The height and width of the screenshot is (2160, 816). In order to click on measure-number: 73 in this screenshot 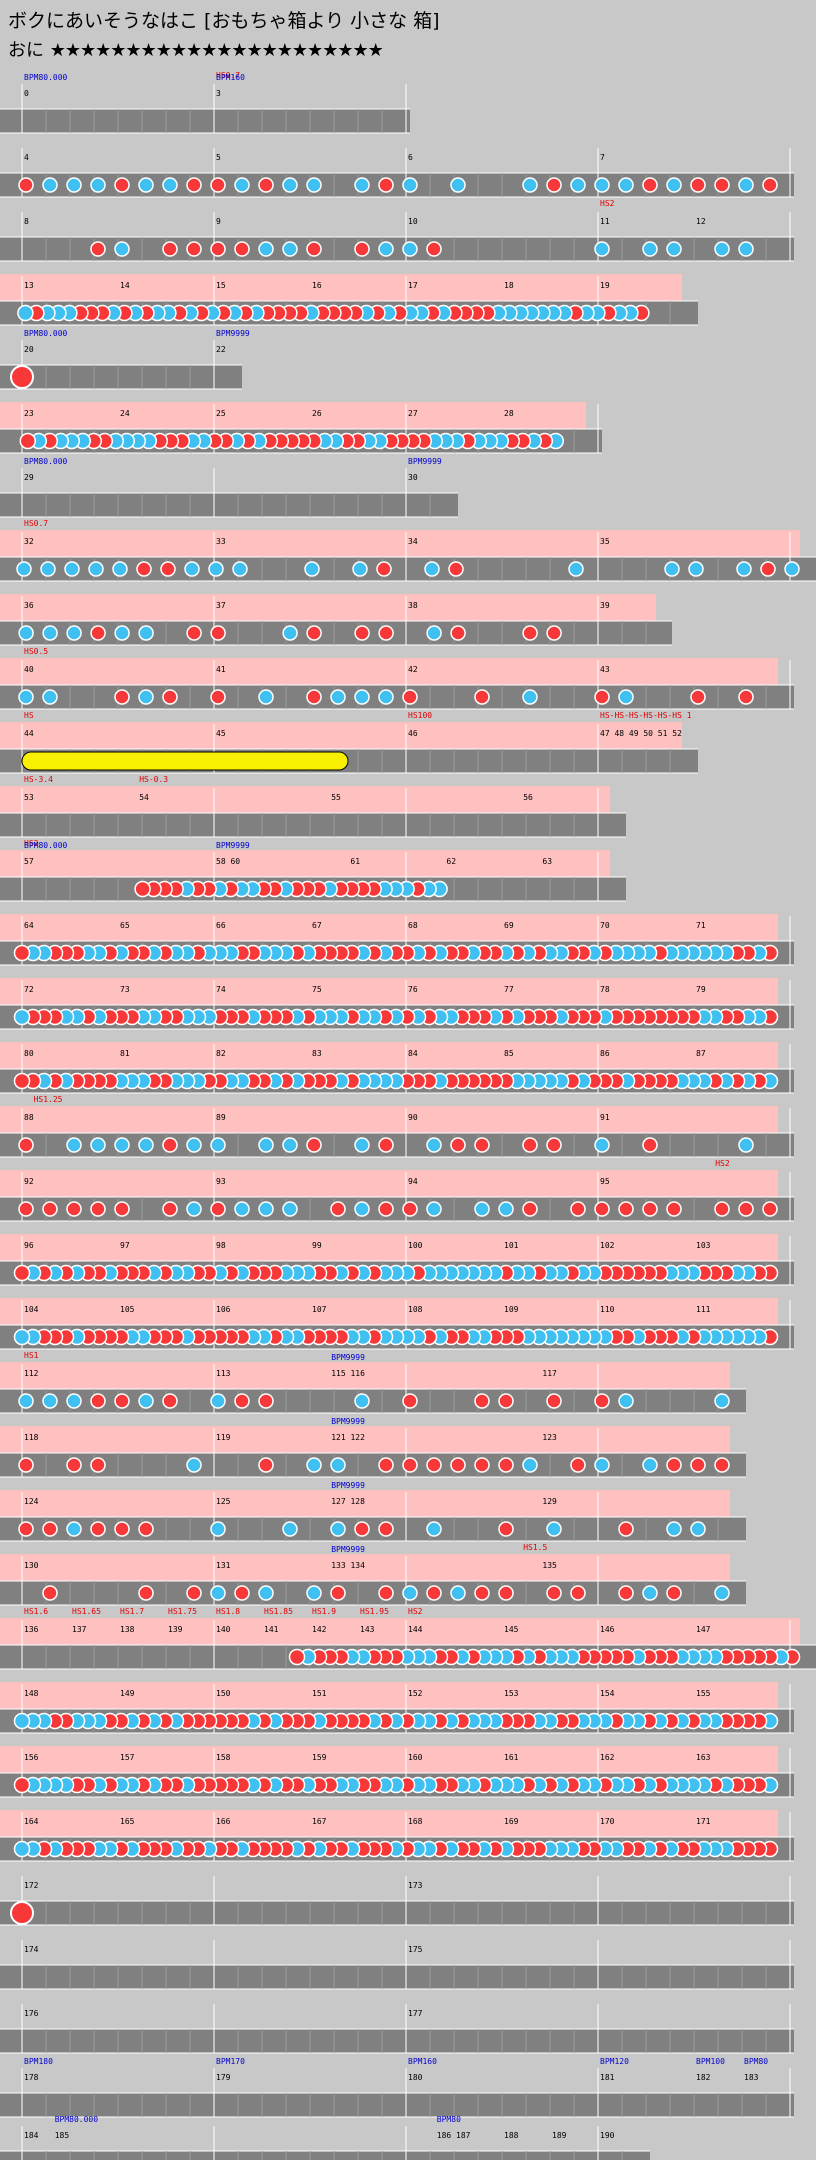, I will do `click(125, 989)`.